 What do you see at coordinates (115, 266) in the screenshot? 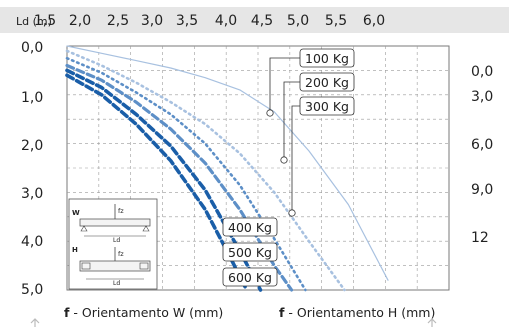
I see `inset-beam-h` at bounding box center [115, 266].